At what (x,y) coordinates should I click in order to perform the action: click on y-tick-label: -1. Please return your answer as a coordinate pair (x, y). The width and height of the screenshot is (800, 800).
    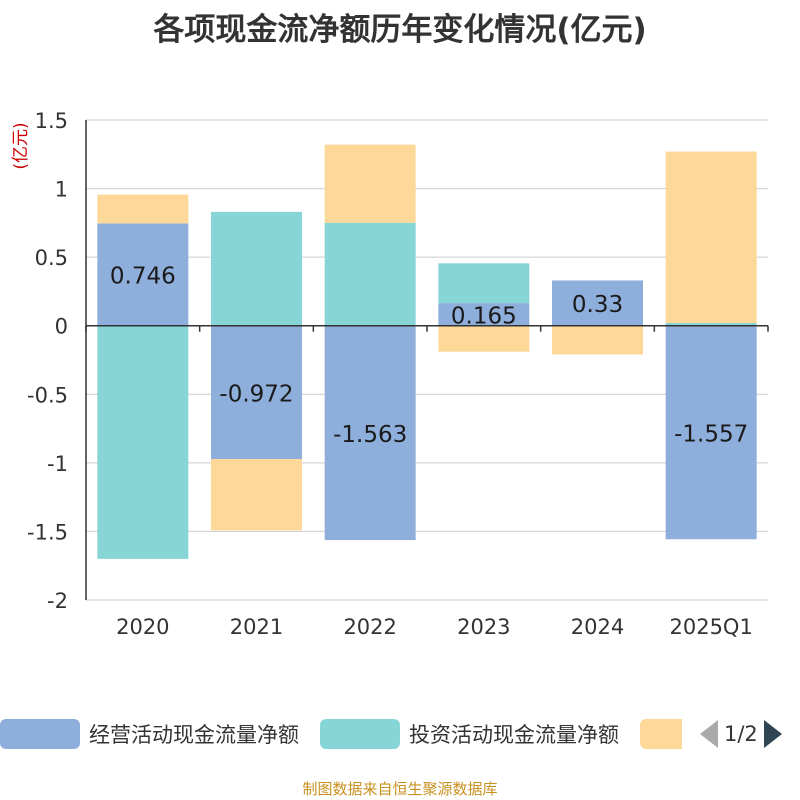
    Looking at the image, I should click on (57, 464).